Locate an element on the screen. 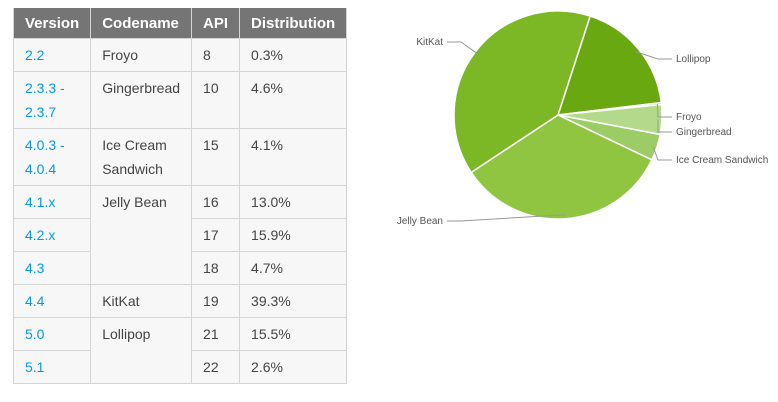 The height and width of the screenshot is (402, 778). pie-slices is located at coordinates (558, 115).